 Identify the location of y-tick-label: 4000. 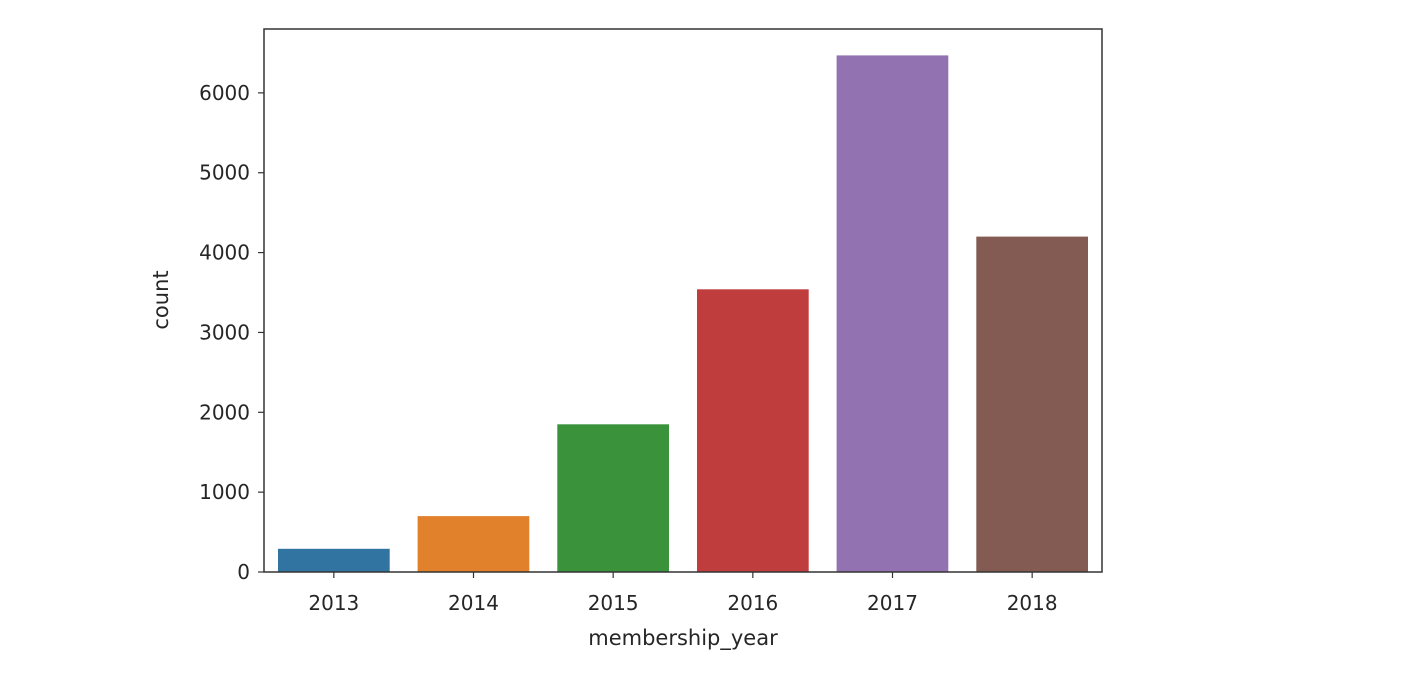
(224, 253).